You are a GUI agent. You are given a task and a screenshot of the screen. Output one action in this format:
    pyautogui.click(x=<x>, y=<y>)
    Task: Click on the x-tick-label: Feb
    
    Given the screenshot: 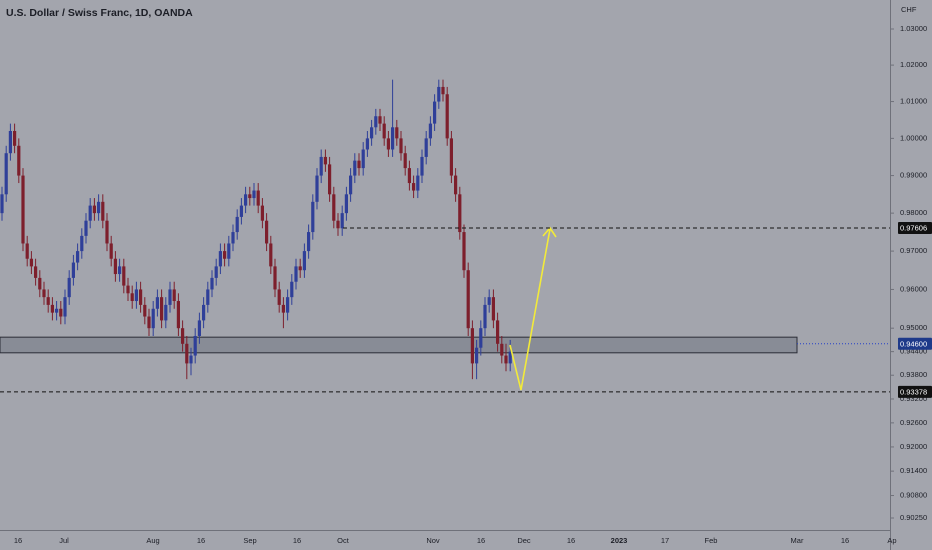 What is the action you would take?
    pyautogui.click(x=711, y=540)
    